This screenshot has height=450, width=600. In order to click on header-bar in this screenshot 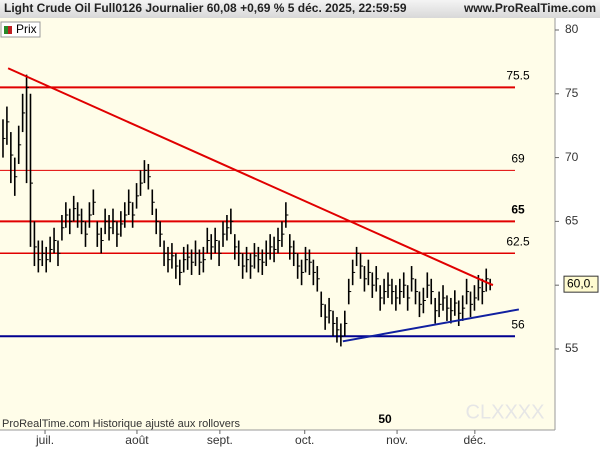, I will do `click(300, 9)`.